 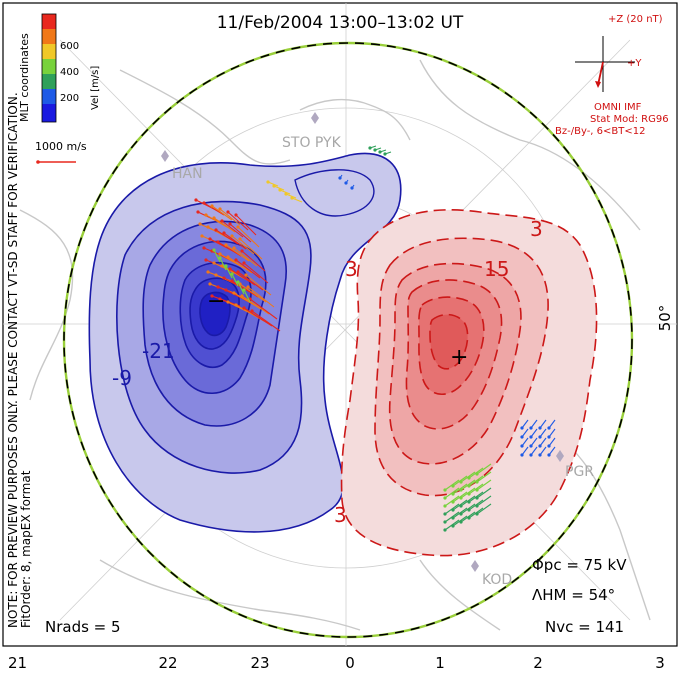 I want to click on mlt-tick-2: 2, so click(x=538, y=663).